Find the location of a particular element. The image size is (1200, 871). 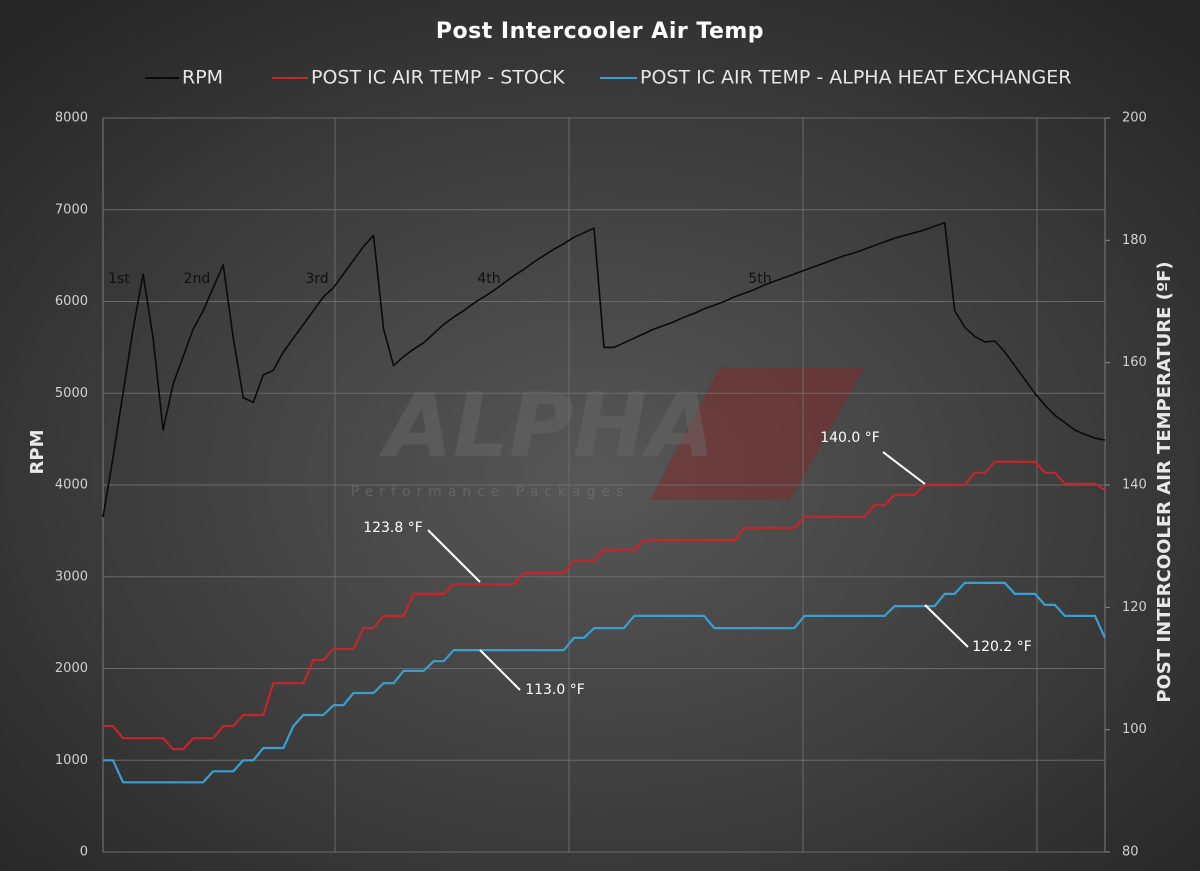

watermark-tagline: Performance Packages is located at coordinates (490, 492).